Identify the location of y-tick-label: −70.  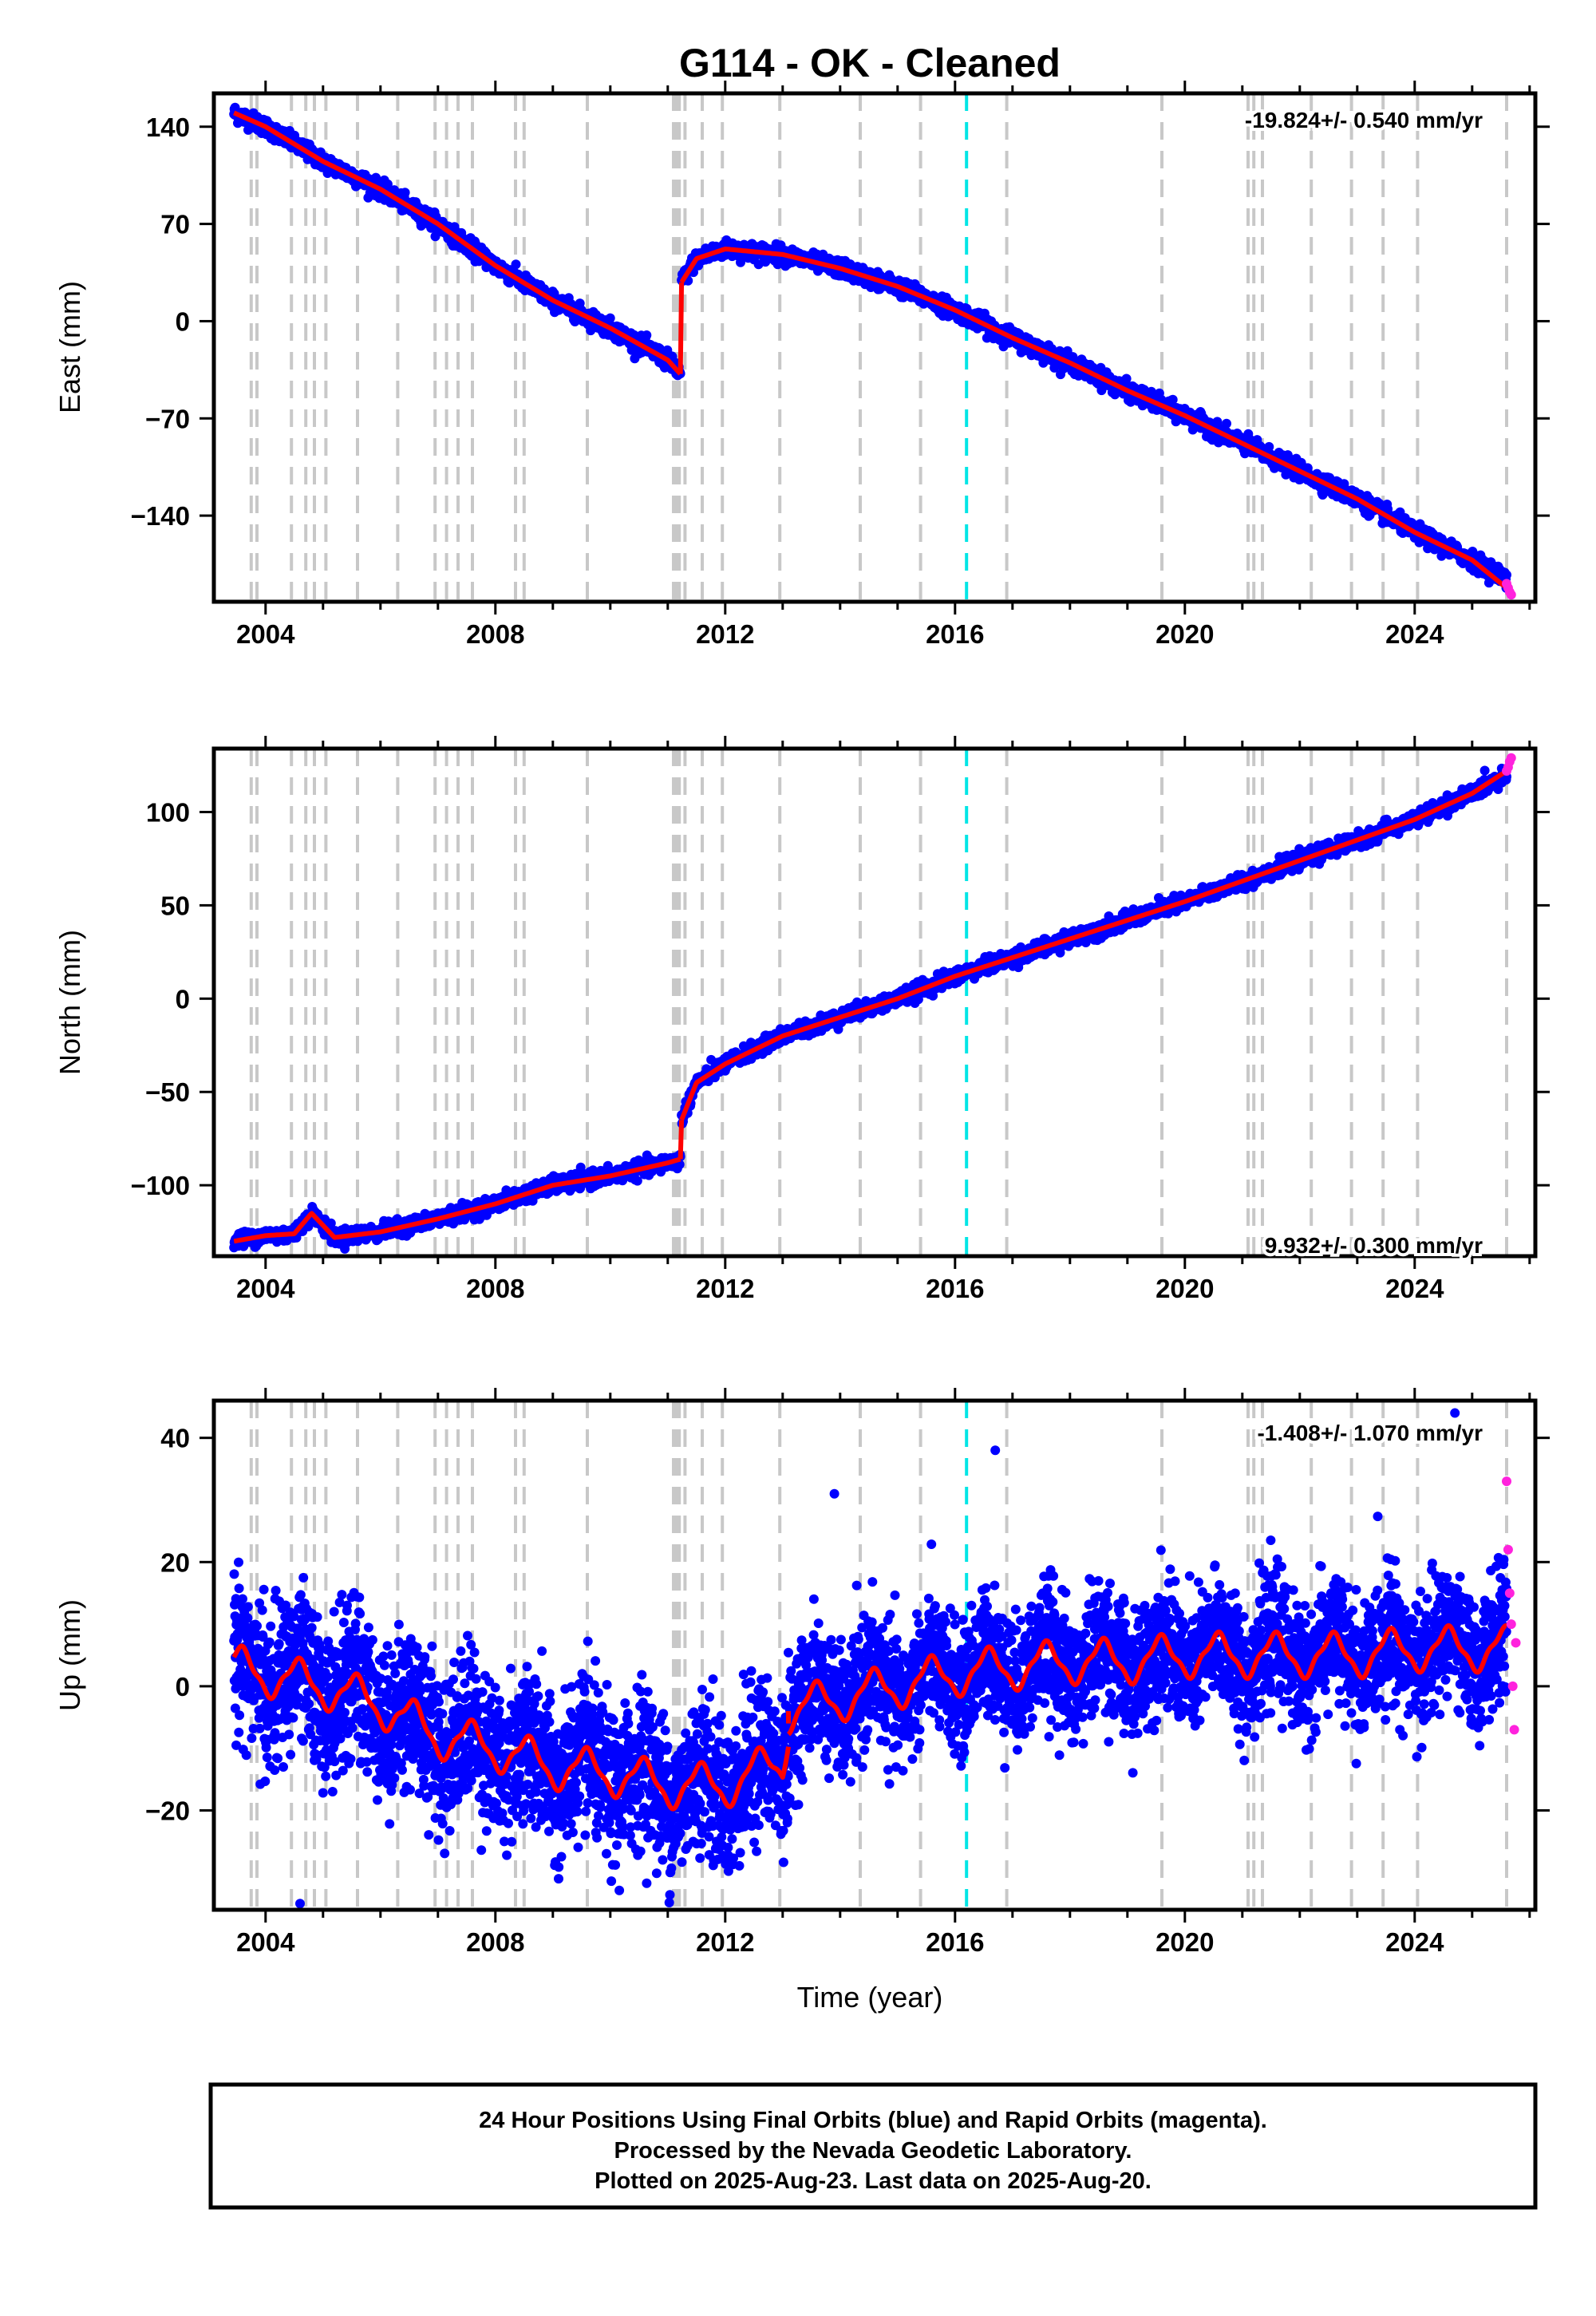
(167, 418).